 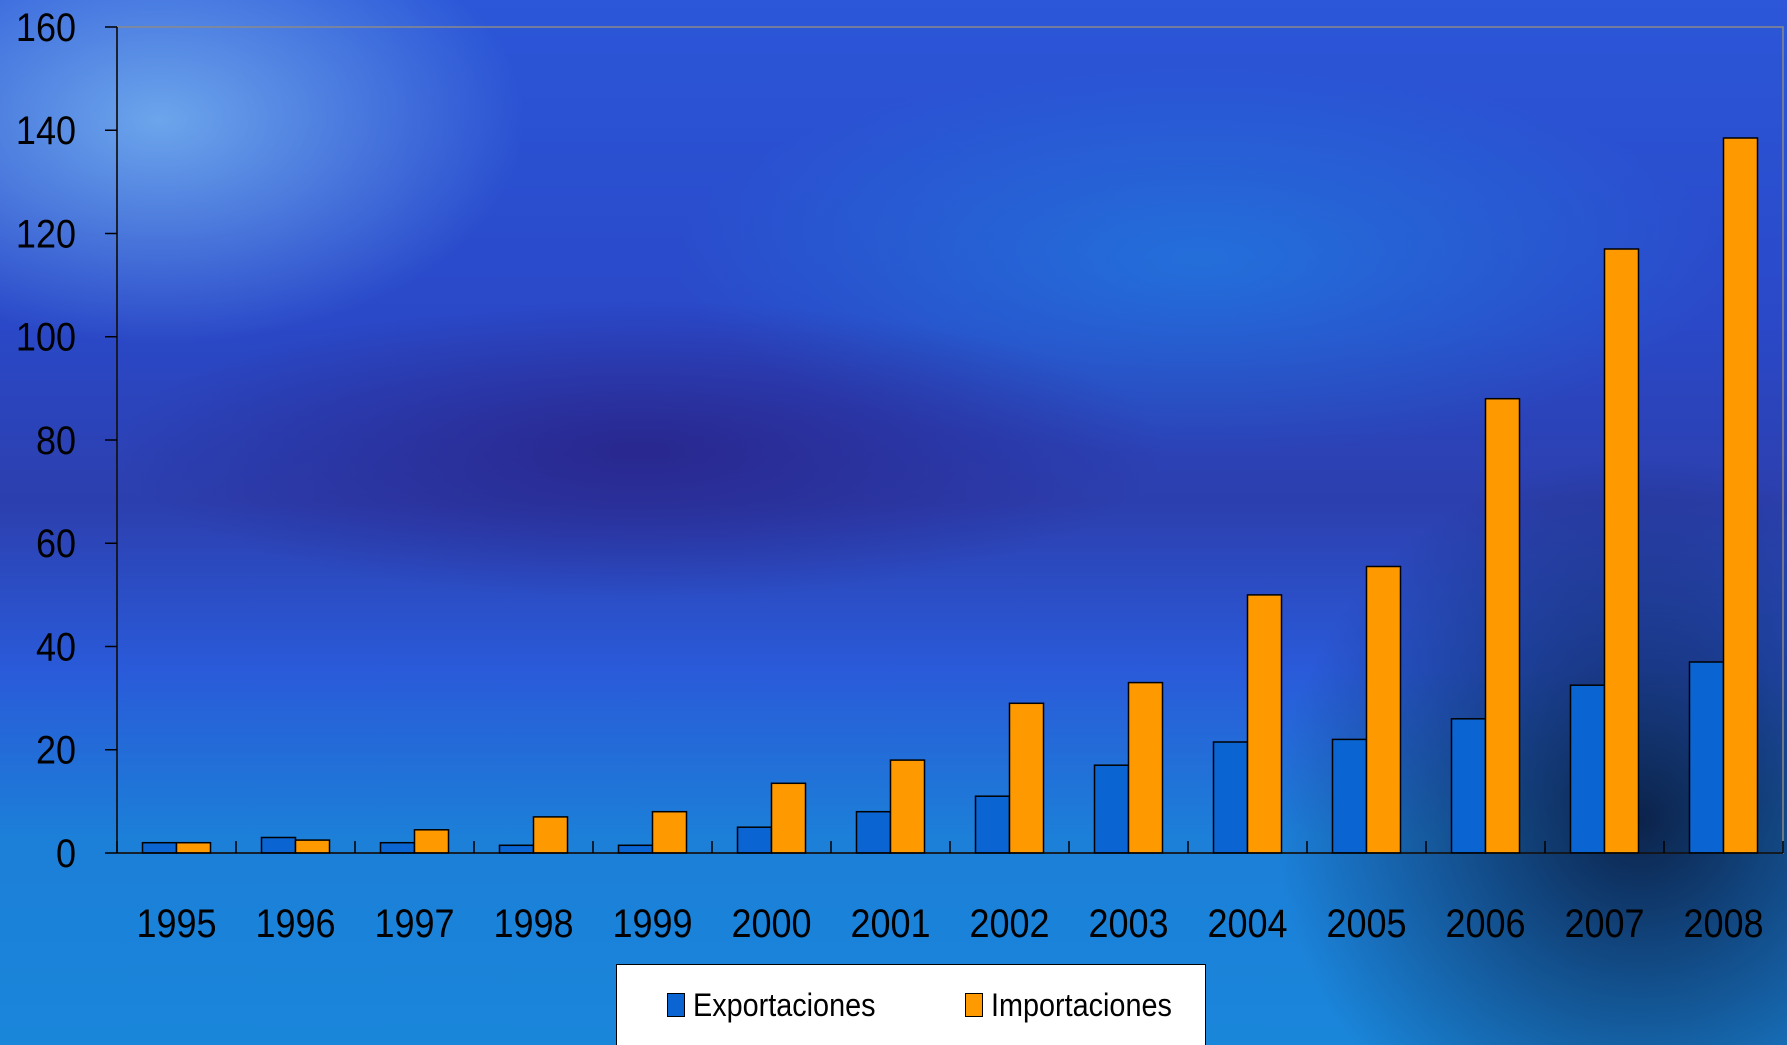 What do you see at coordinates (46, 132) in the screenshot?
I see `y-tick-label-140: 140` at bounding box center [46, 132].